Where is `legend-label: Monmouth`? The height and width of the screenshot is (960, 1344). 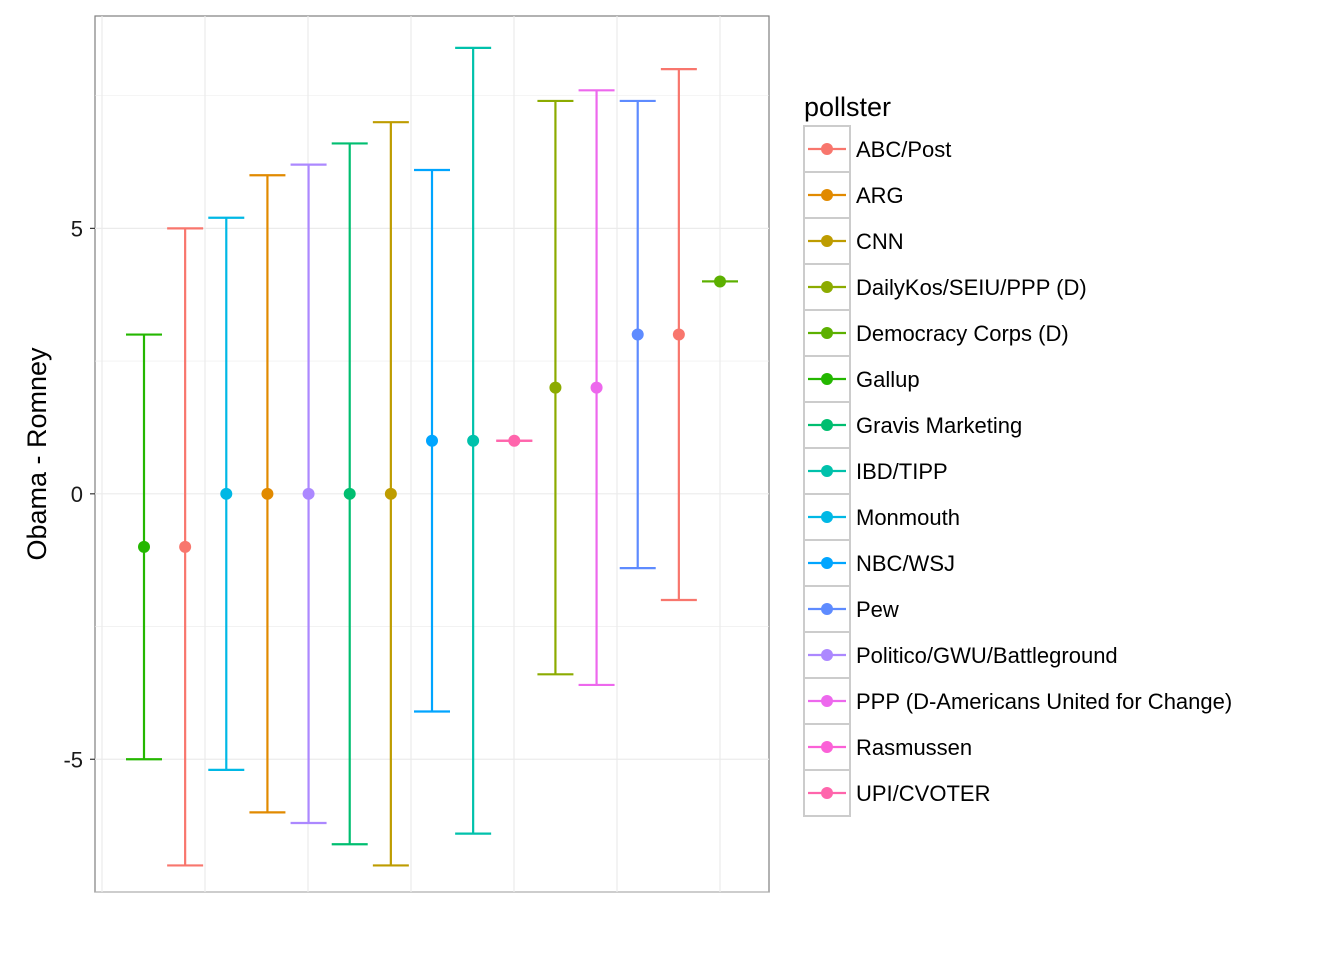
legend-label: Monmouth is located at coordinates (908, 517).